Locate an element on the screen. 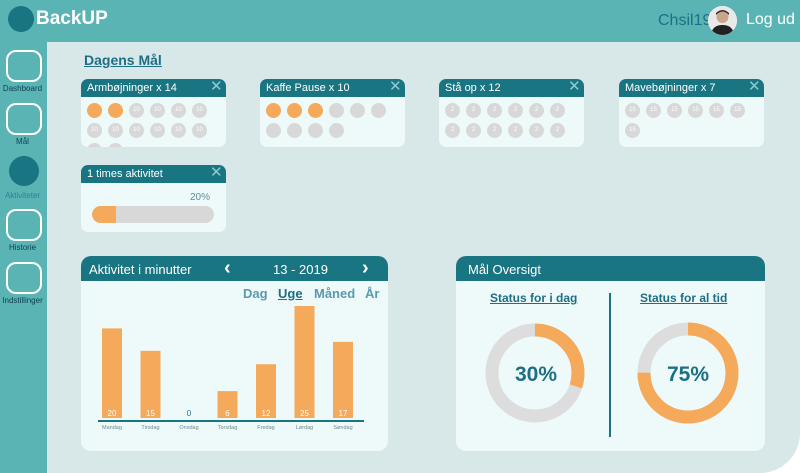  tab-aar: År is located at coordinates (372, 293).